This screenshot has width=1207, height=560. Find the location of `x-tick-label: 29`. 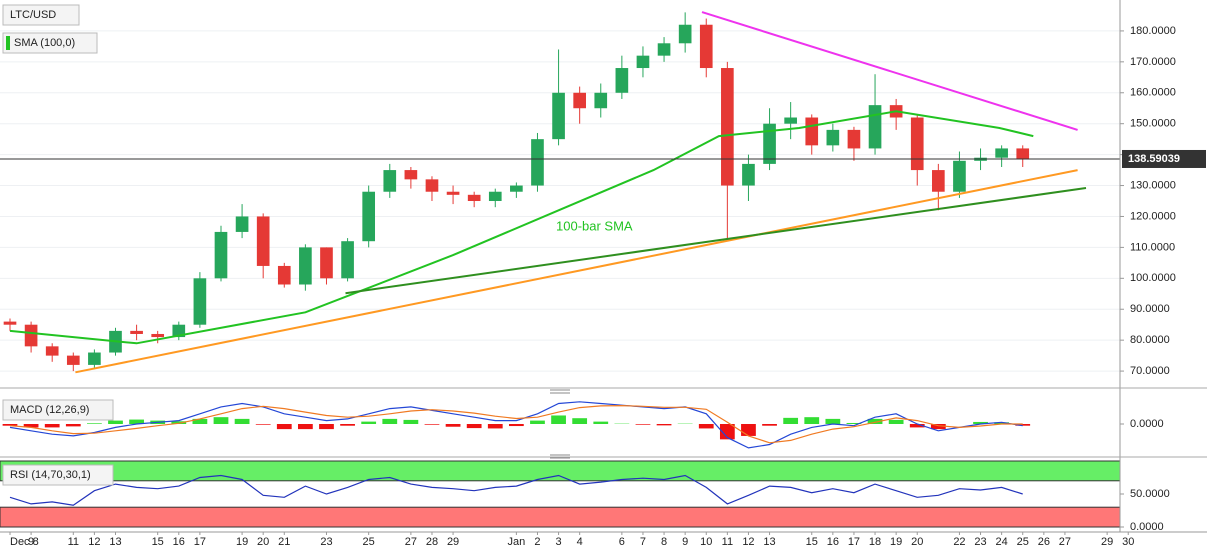

x-tick-label: 29 is located at coordinates (1107, 542).